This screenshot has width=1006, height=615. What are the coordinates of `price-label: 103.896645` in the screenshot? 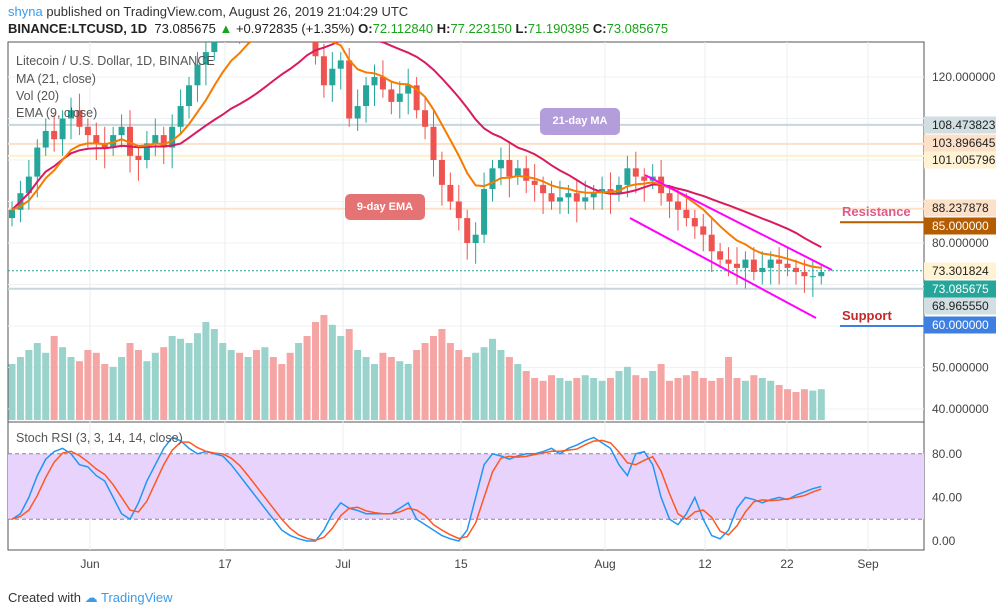 It's located at (964, 143).